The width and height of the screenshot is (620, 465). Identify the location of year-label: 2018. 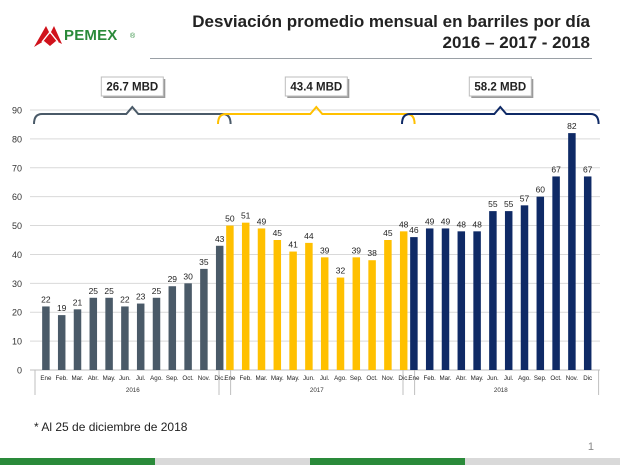
(501, 390).